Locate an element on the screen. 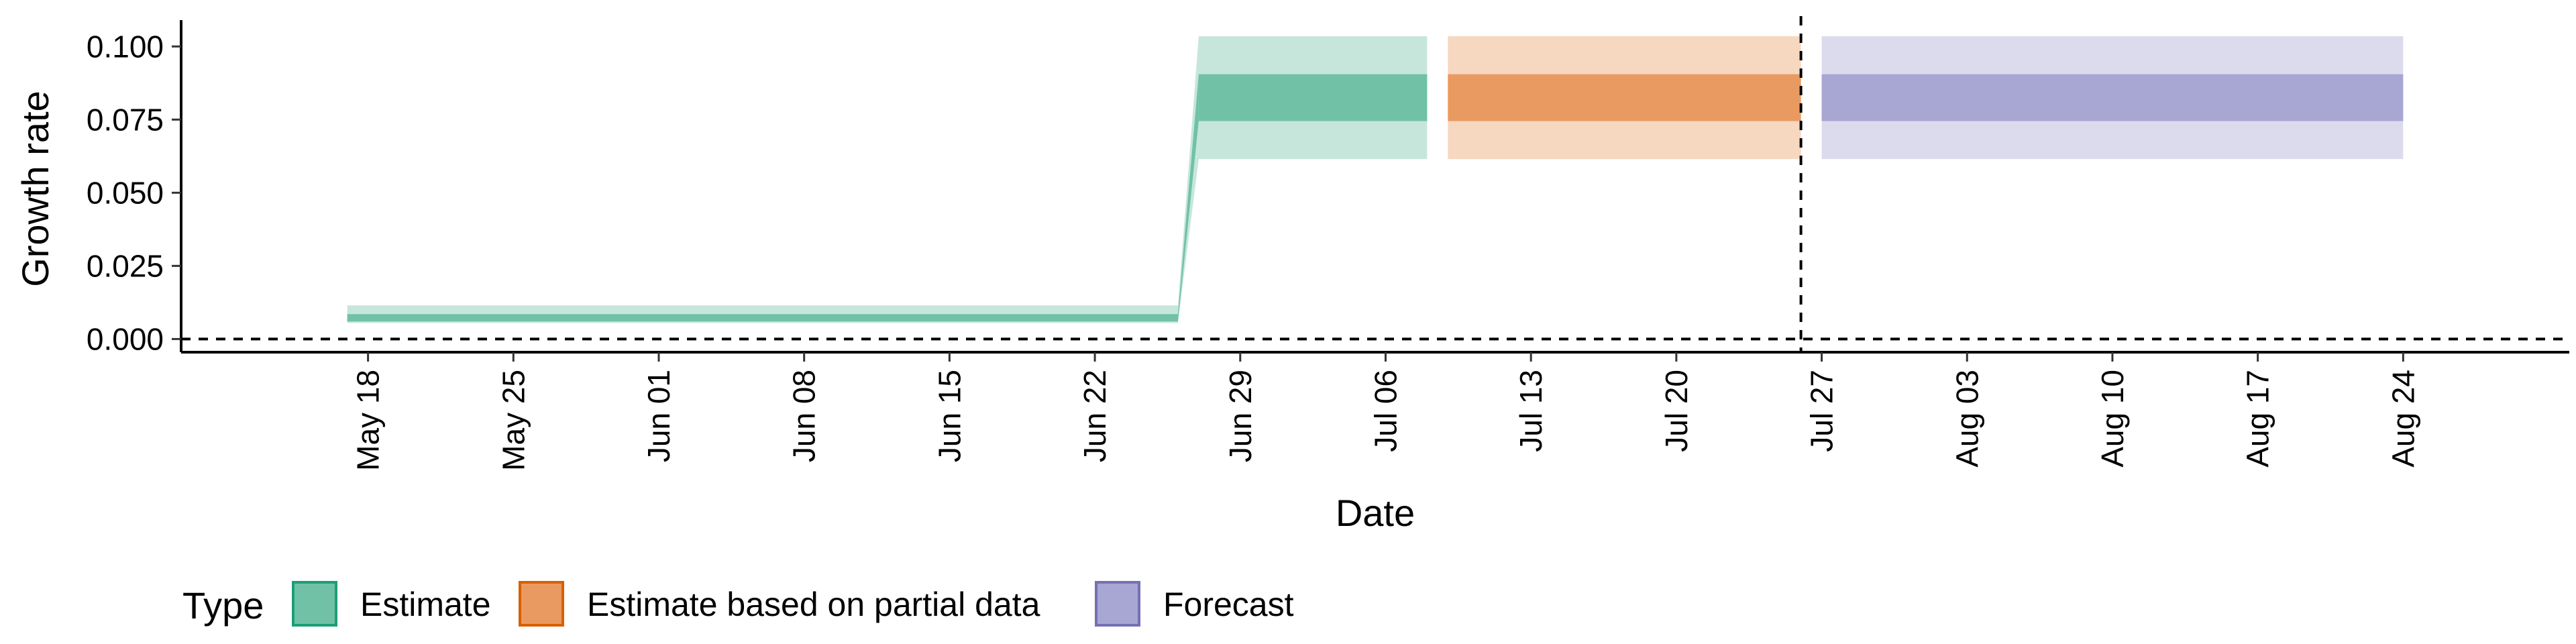 This screenshot has height=644, width=2576. x-tick-label: Jul 06 is located at coordinates (1385, 411).